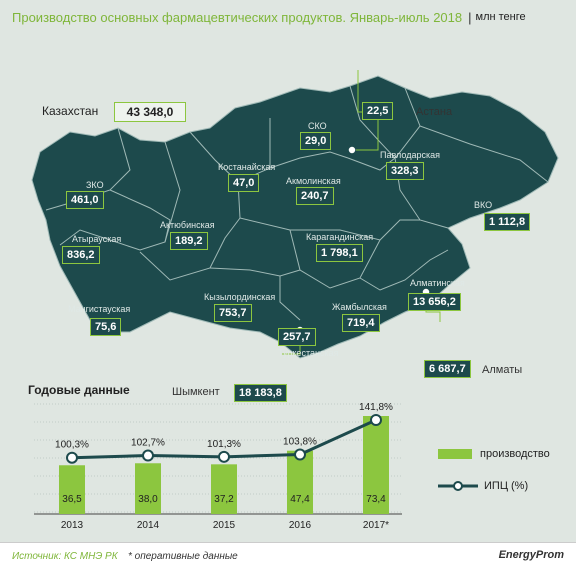  What do you see at coordinates (340, 237) in the screenshot?
I see `region-name-karaganda: Карагандинская` at bounding box center [340, 237].